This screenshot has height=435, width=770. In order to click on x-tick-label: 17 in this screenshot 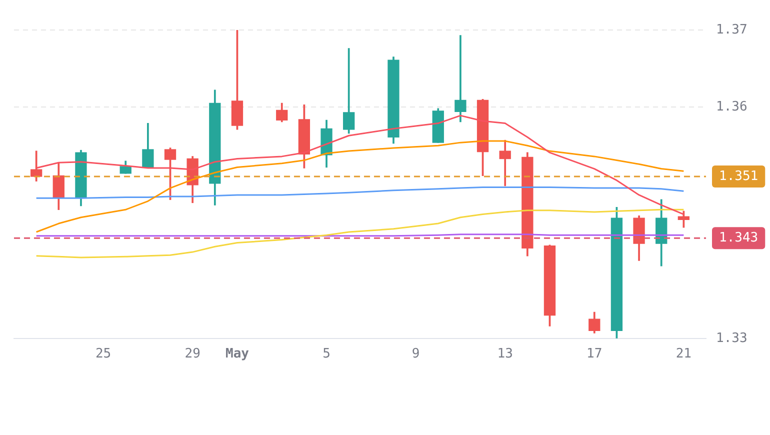, I will do `click(594, 354)`.